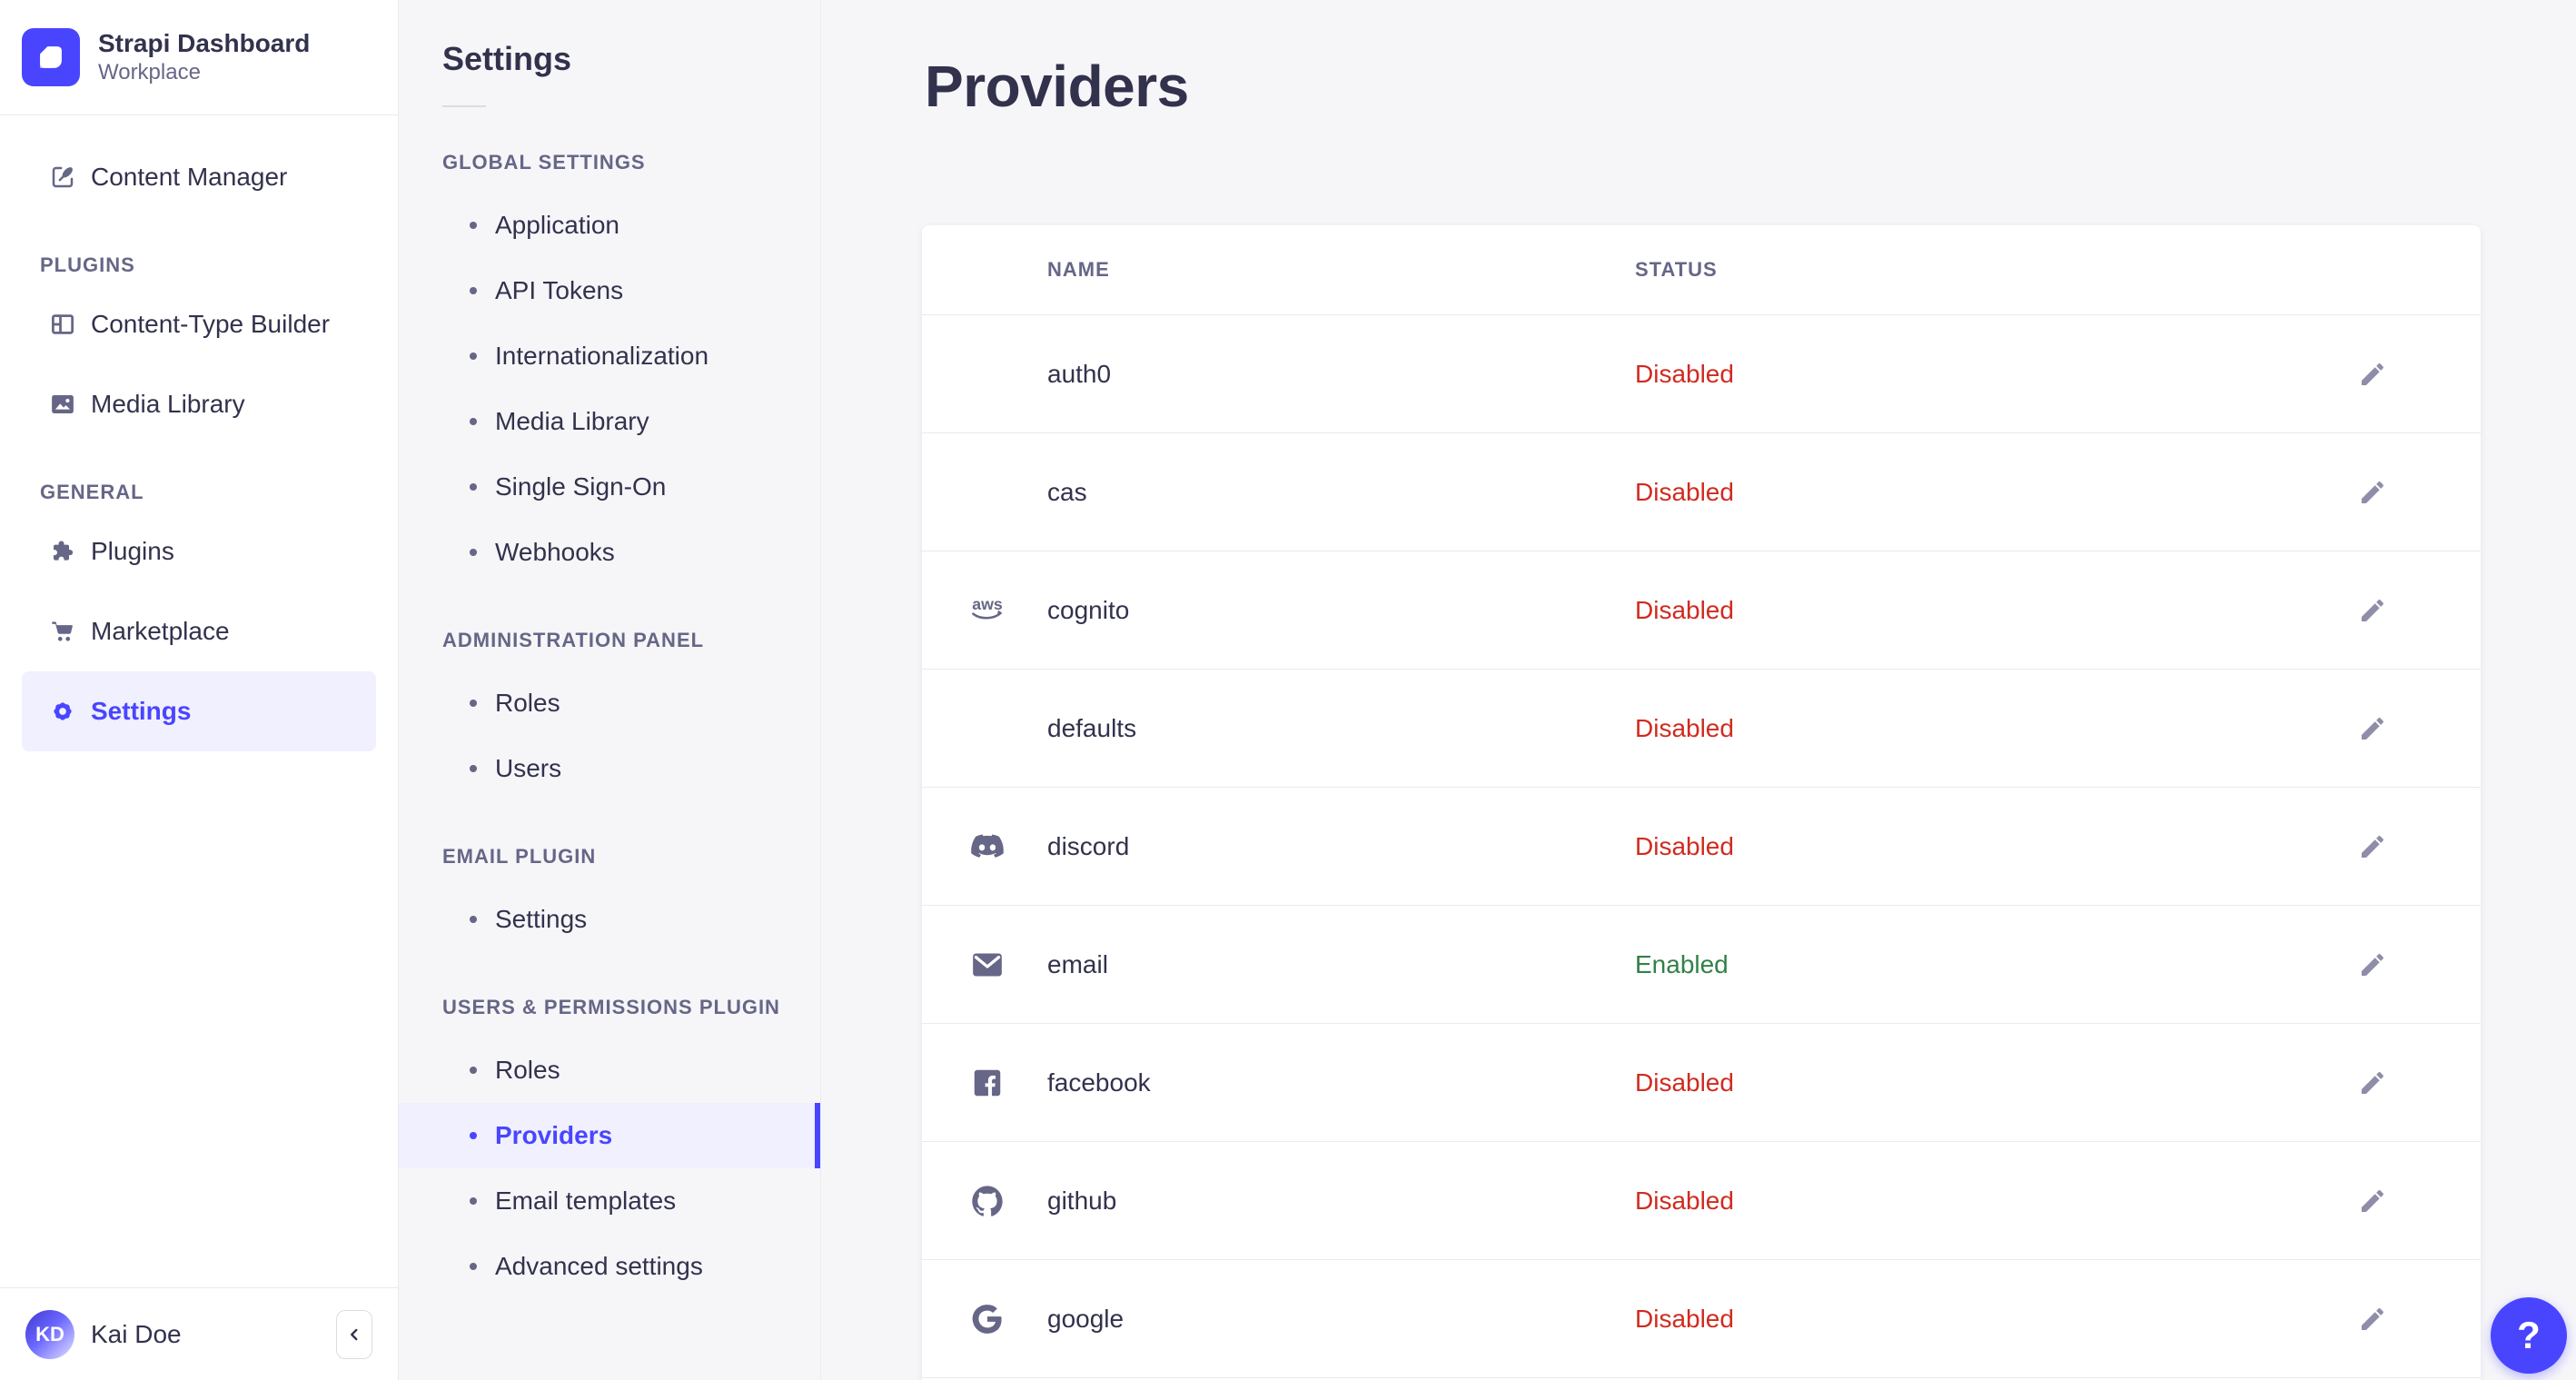 The height and width of the screenshot is (1380, 2576). I want to click on chevron-left-icon, so click(354, 1335).